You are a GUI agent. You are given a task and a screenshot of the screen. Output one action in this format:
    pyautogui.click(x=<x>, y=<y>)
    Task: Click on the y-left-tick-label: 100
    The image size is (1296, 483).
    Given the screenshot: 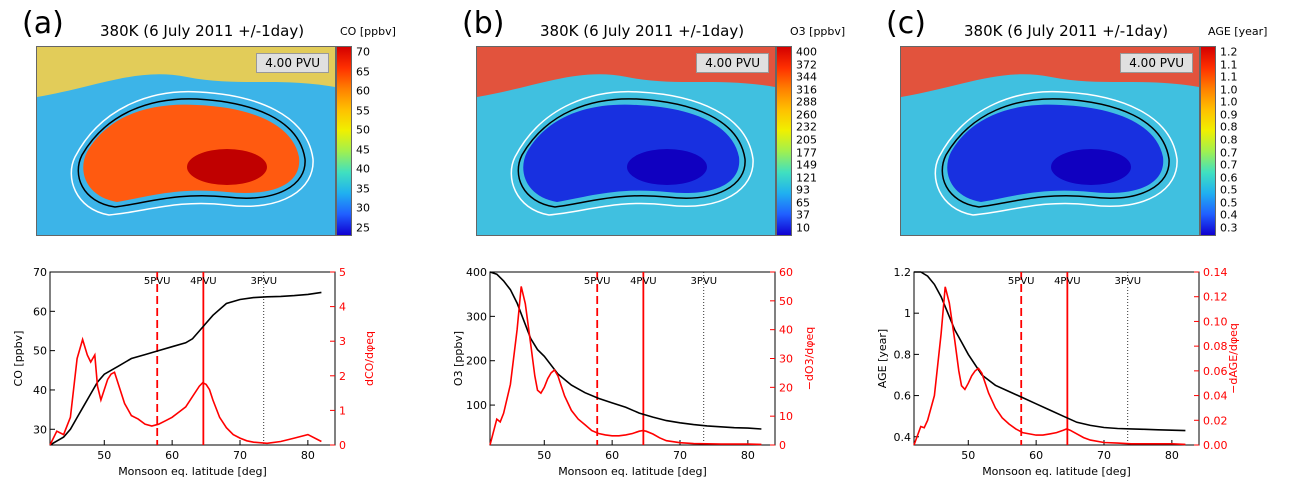 What is the action you would take?
    pyautogui.click(x=476, y=405)
    